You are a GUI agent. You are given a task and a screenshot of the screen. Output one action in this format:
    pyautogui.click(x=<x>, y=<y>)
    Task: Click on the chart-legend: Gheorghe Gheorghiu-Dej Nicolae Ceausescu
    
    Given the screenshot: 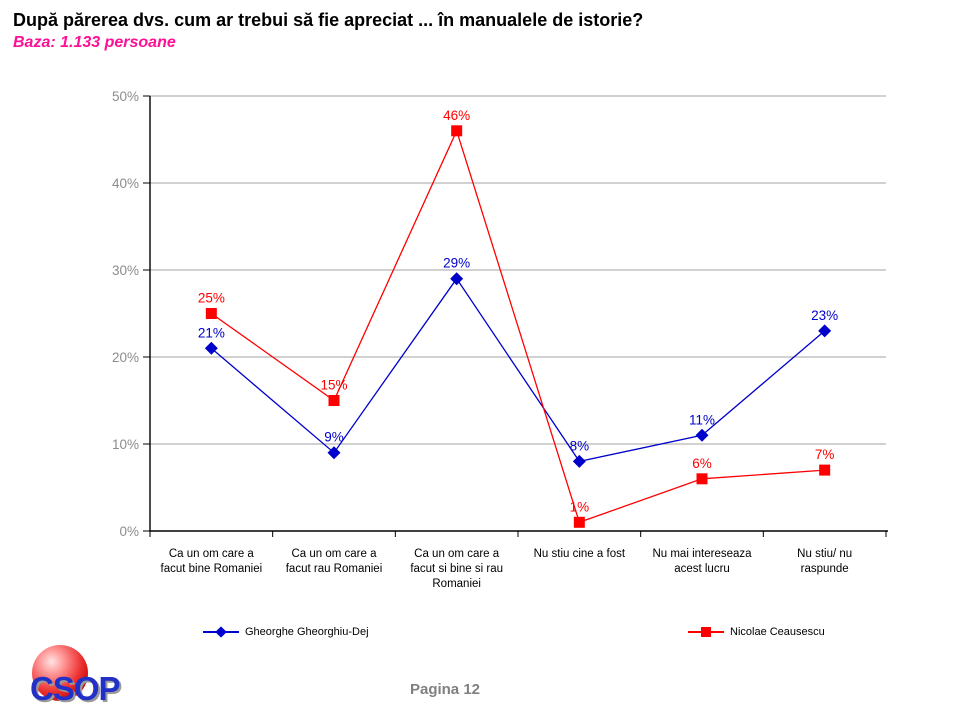 What is the action you would take?
    pyautogui.click(x=480, y=632)
    